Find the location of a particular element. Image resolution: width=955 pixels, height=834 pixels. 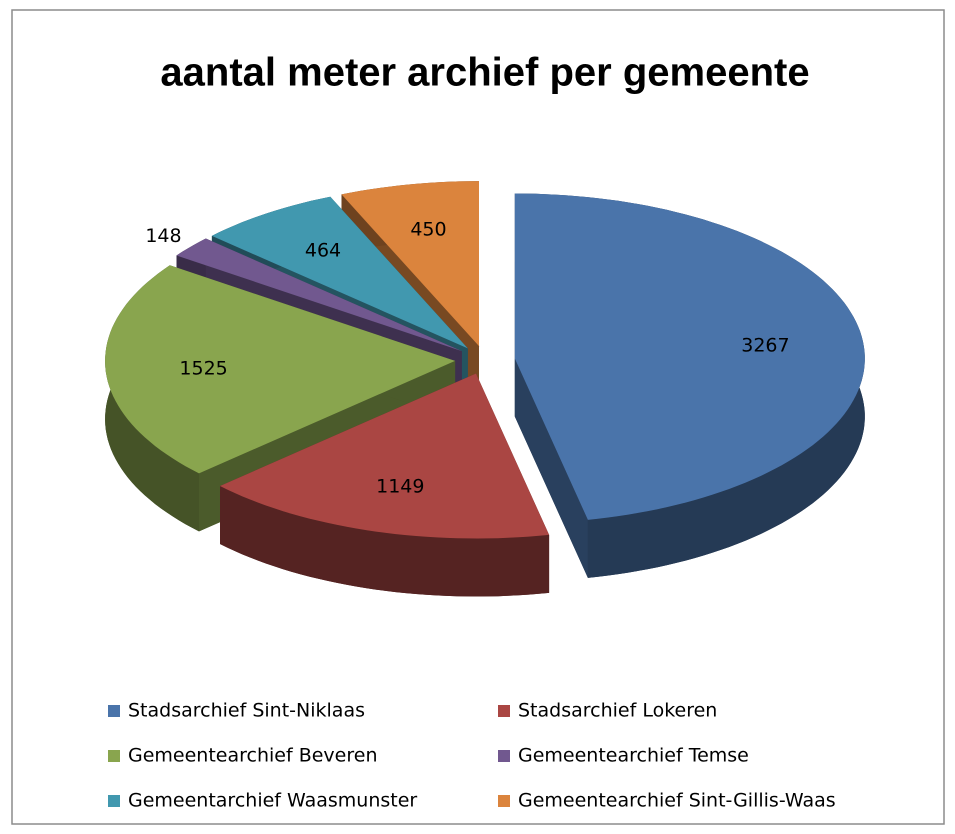

data-label: 3267 is located at coordinates (765, 346).